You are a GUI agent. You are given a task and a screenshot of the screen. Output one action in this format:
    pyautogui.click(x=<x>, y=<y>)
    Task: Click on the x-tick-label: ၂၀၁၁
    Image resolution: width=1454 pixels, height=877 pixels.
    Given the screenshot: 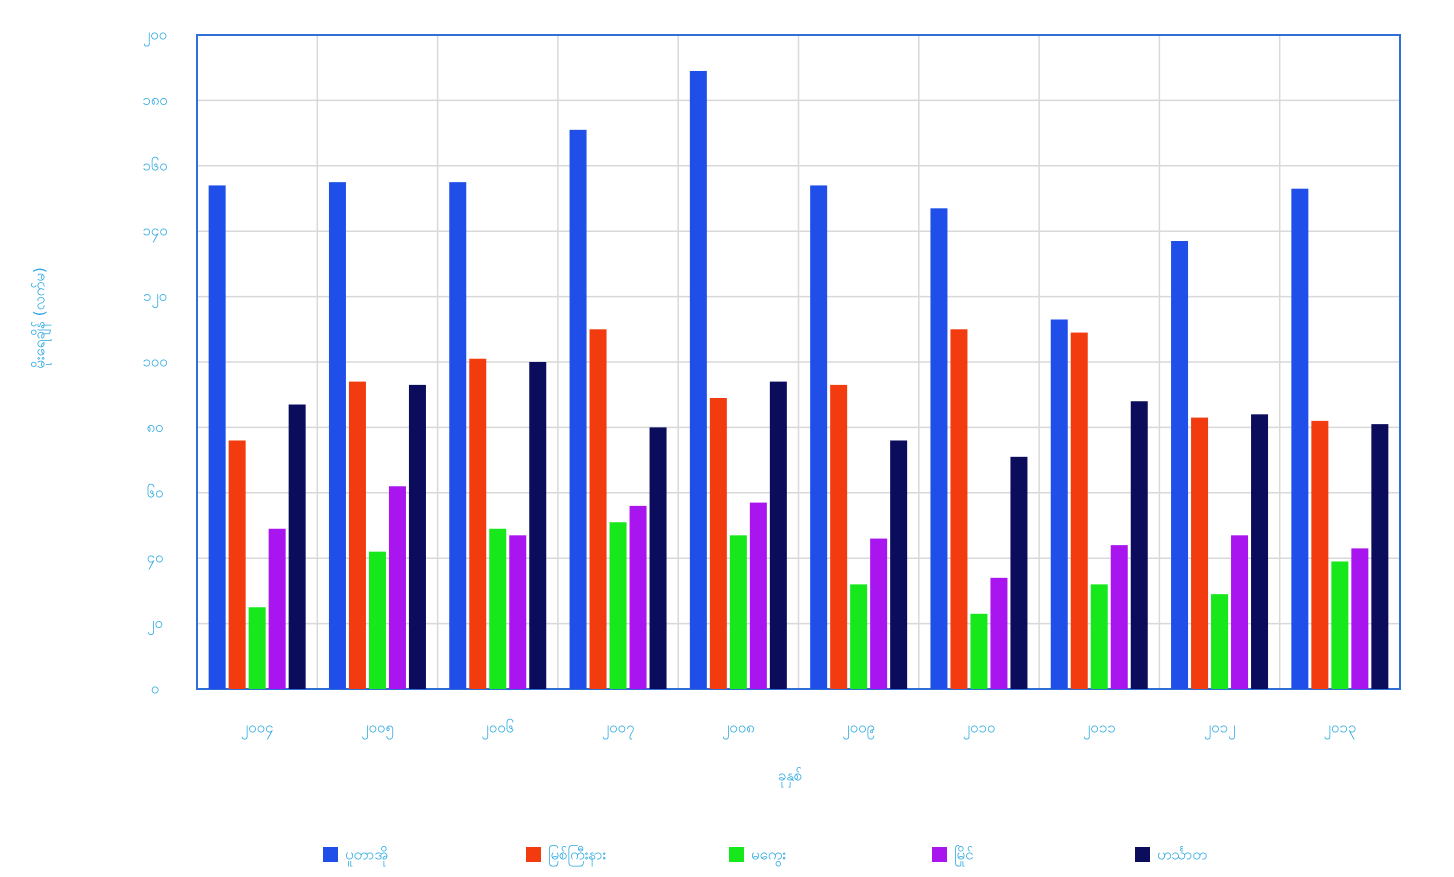 What is the action you would take?
    pyautogui.click(x=1099, y=729)
    